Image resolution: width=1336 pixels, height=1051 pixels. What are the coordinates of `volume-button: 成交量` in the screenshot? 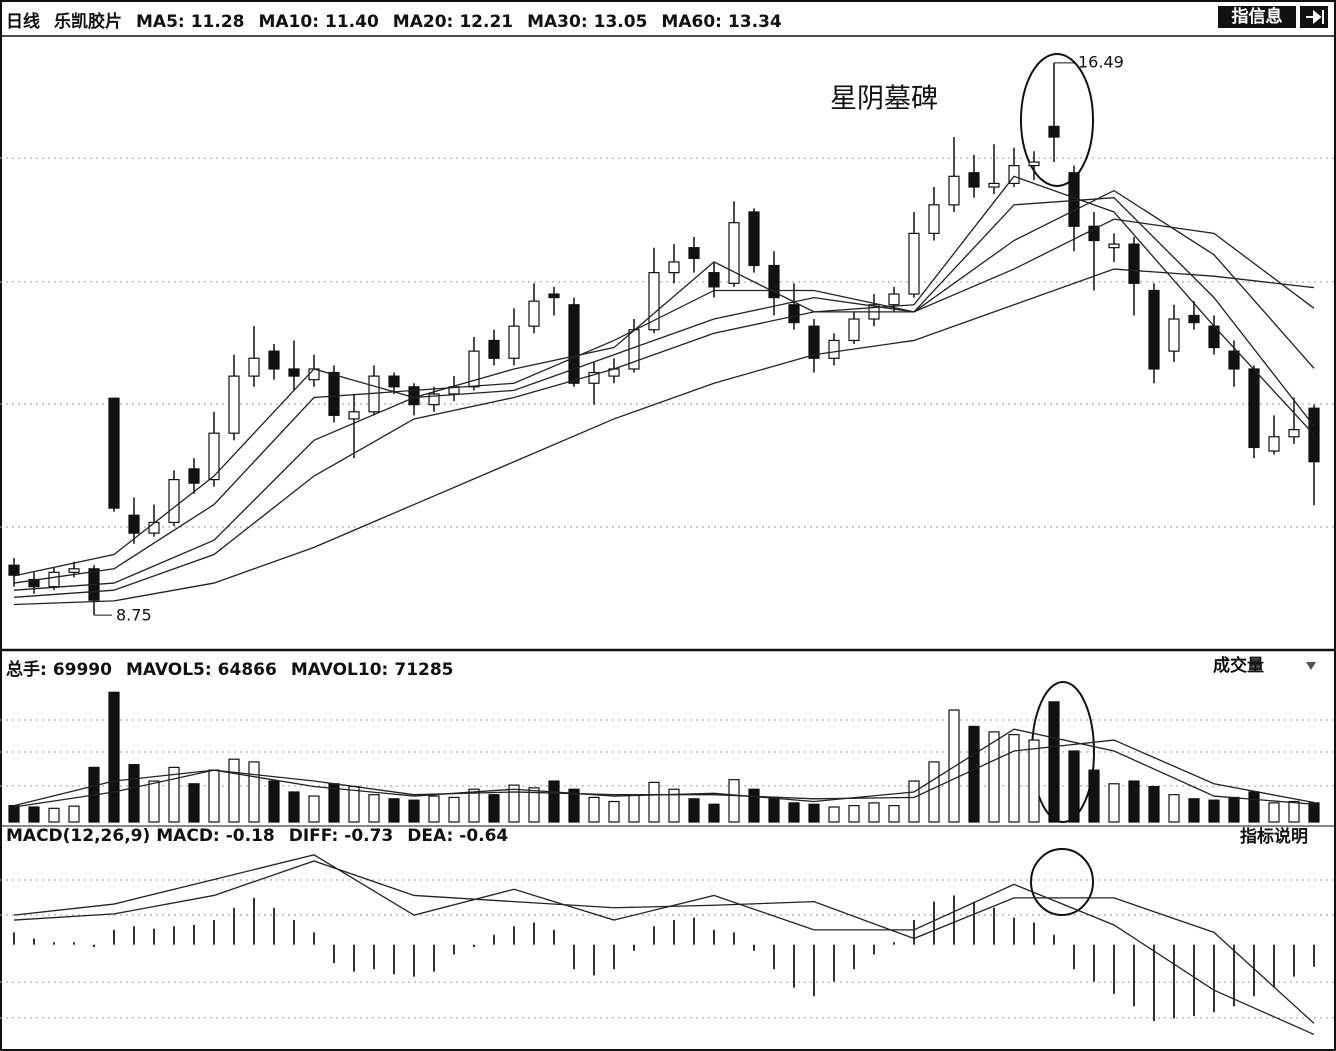 It's located at (1238, 665).